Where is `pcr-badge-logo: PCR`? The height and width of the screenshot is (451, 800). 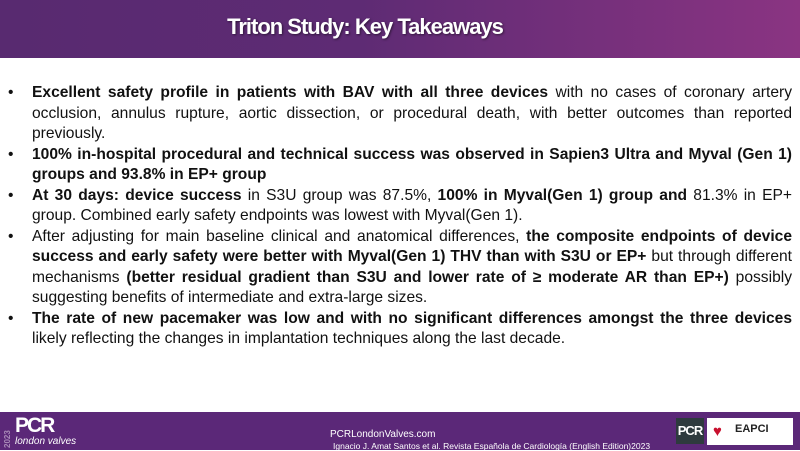
pcr-badge-logo: PCR is located at coordinates (690, 431).